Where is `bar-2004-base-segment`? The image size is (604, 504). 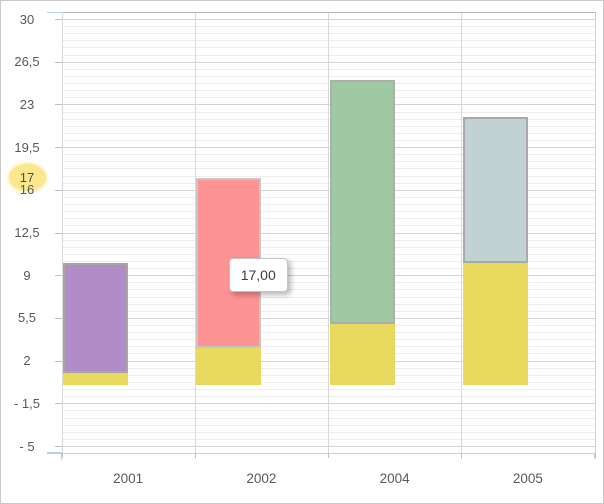
bar-2004-base-segment is located at coordinates (362, 354).